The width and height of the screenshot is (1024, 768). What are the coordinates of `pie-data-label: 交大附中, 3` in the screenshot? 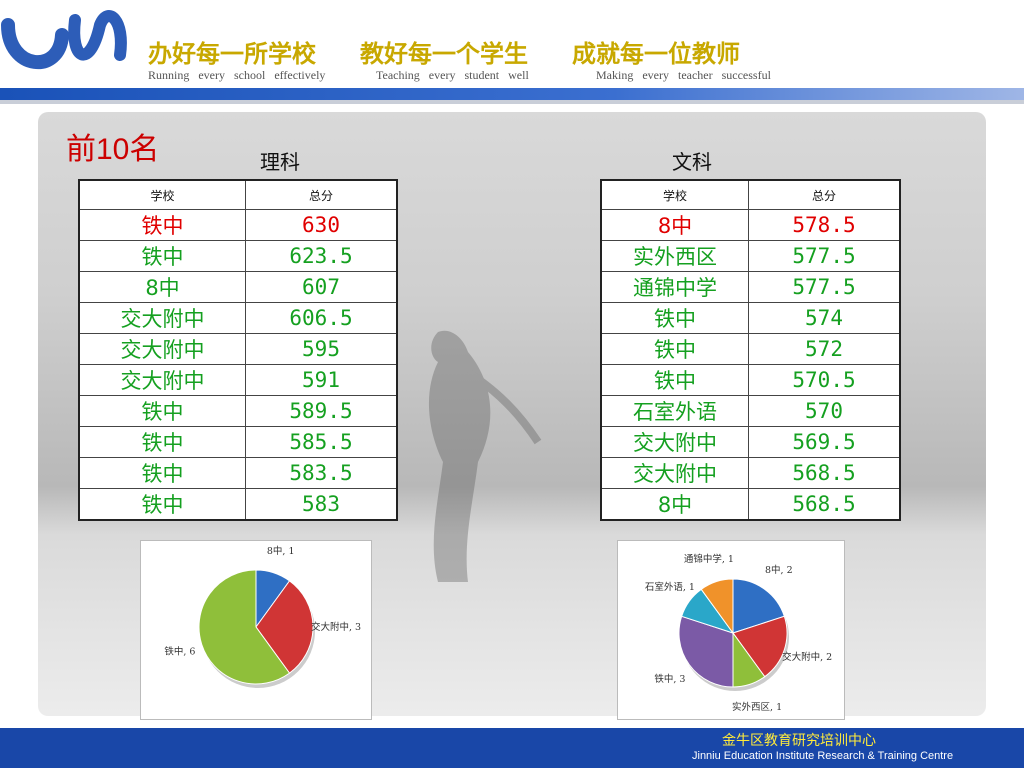 It's located at (336, 627).